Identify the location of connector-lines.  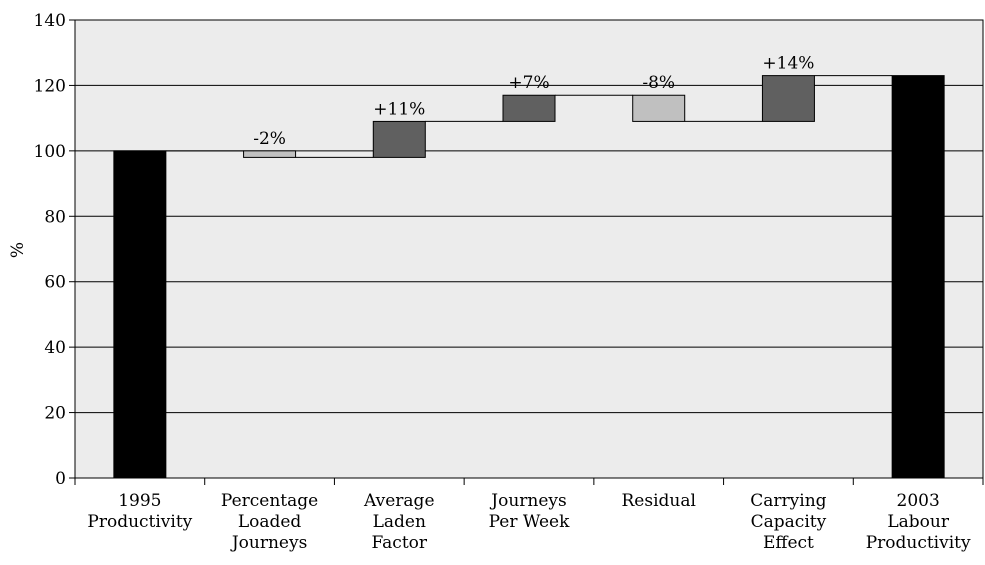
(529, 116).